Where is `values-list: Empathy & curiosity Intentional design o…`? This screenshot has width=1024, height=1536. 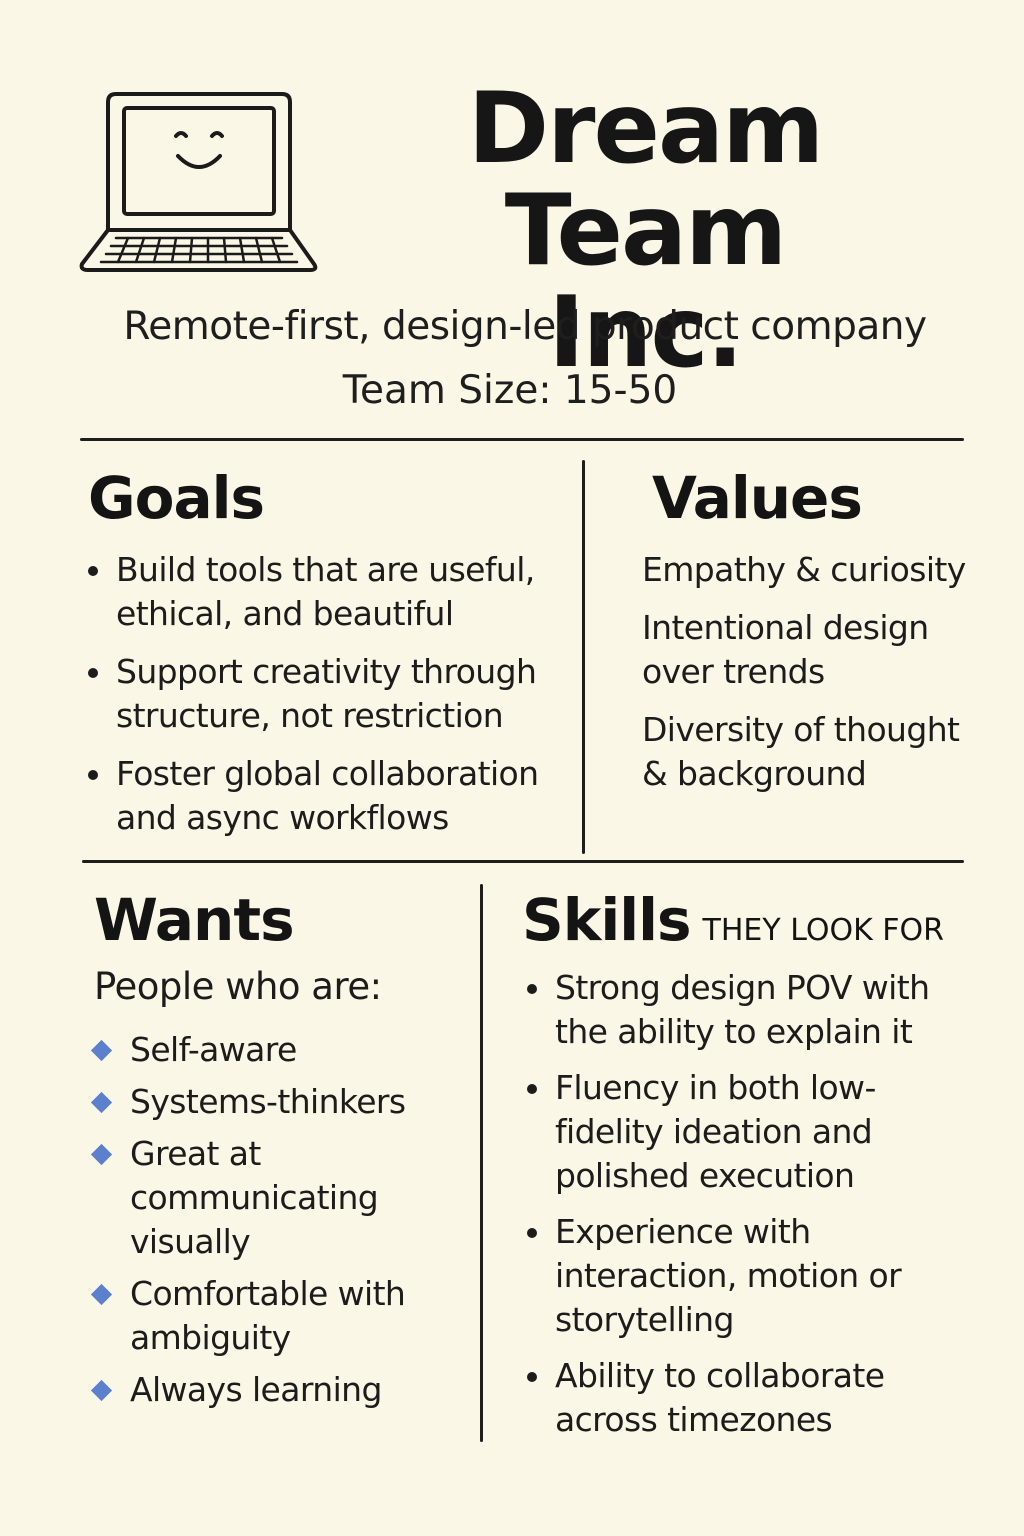 values-list: Empathy & curiosity Intentional design o… is located at coordinates (807, 679).